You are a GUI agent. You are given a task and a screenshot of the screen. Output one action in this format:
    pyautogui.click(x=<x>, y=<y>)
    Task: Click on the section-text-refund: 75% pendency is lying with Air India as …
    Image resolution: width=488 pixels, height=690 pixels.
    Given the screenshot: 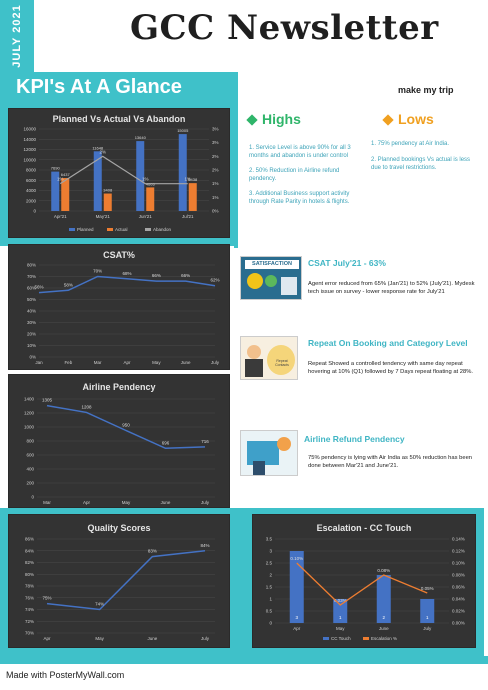 What is the action you would take?
    pyautogui.click(x=390, y=462)
    